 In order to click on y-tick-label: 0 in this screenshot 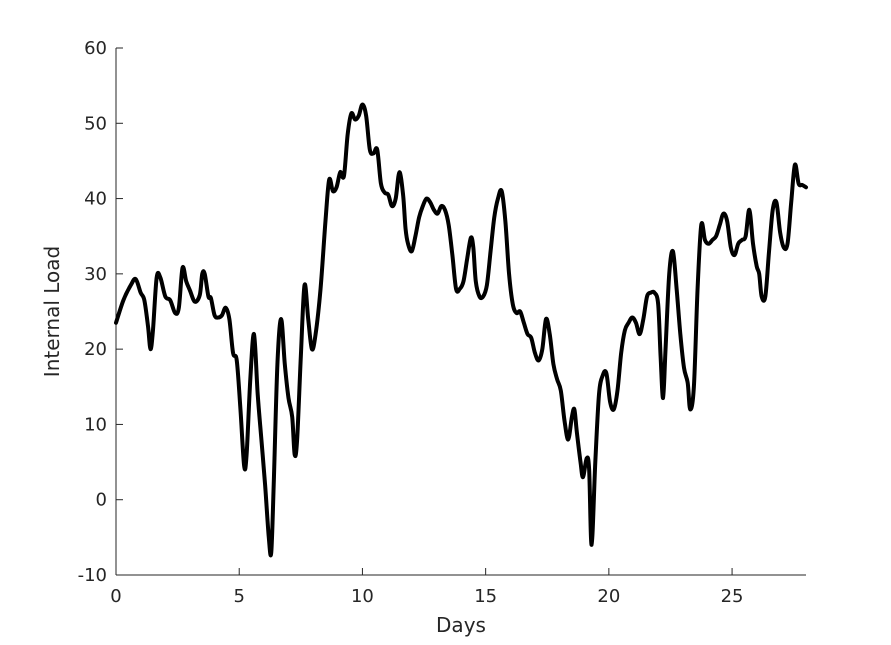, I will do `click(101, 500)`.